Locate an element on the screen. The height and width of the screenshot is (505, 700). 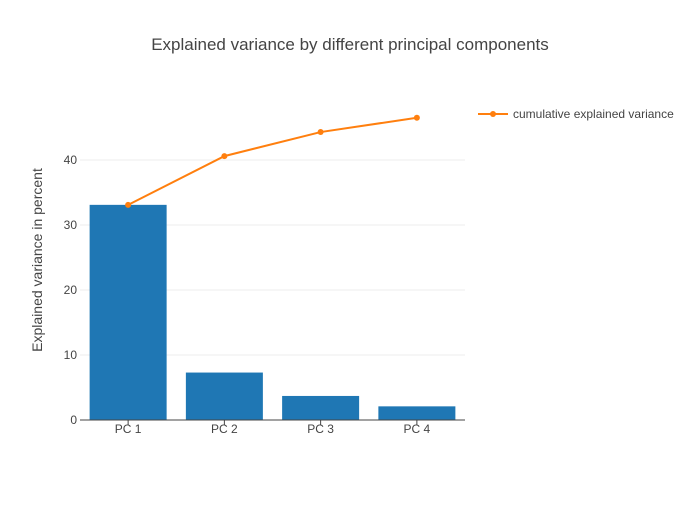
legend-marker-swatch is located at coordinates (493, 114).